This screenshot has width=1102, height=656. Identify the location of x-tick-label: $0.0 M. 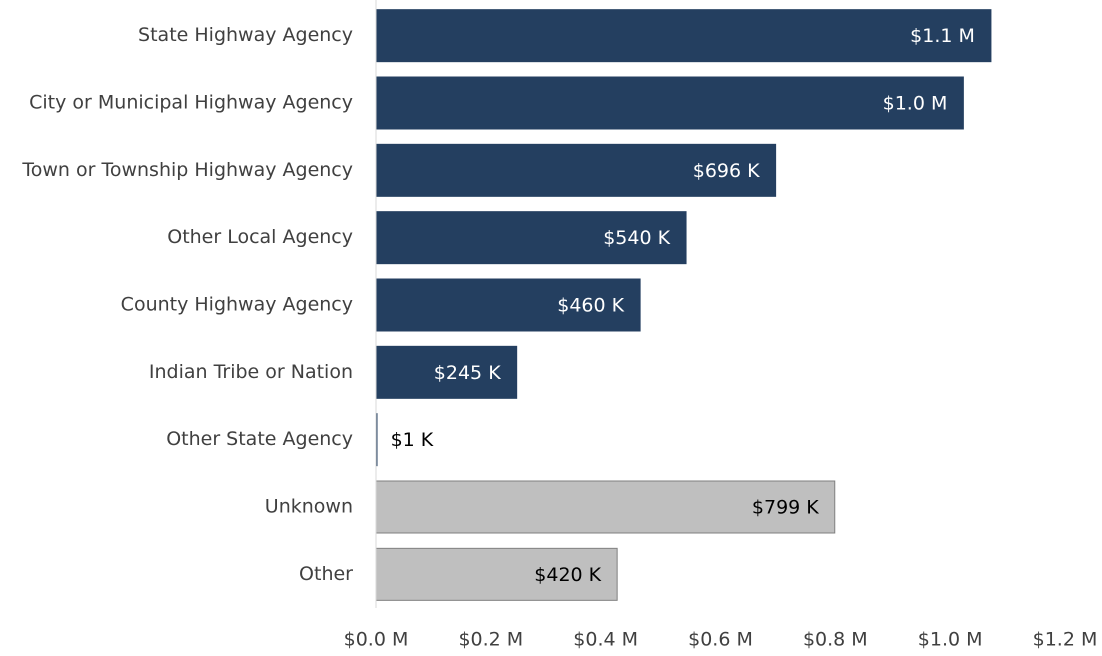
(376, 640).